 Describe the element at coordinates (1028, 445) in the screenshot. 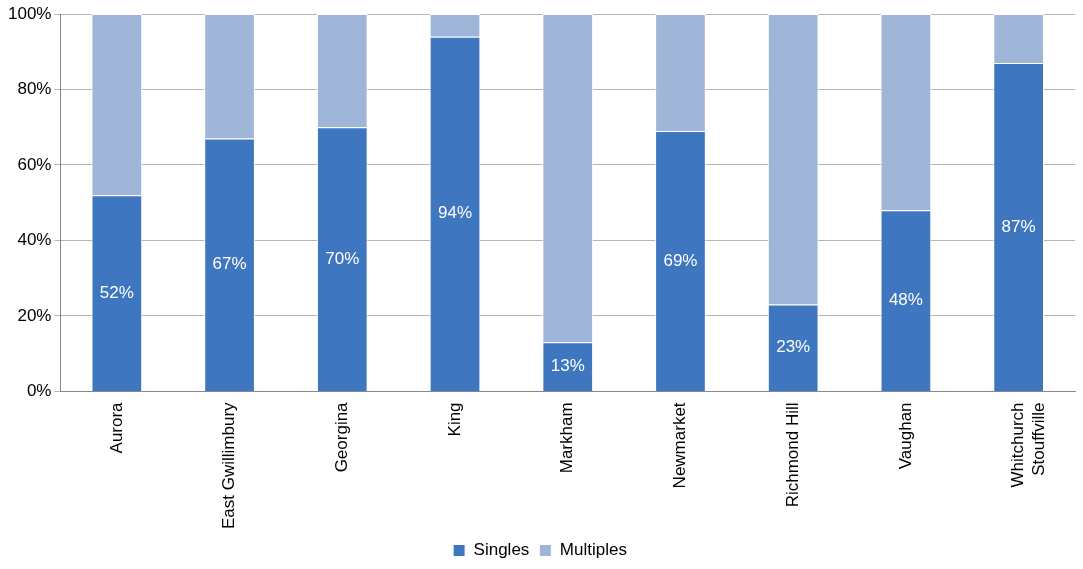

I see `x-tick-label: Whitchurch Stouffville` at that location.